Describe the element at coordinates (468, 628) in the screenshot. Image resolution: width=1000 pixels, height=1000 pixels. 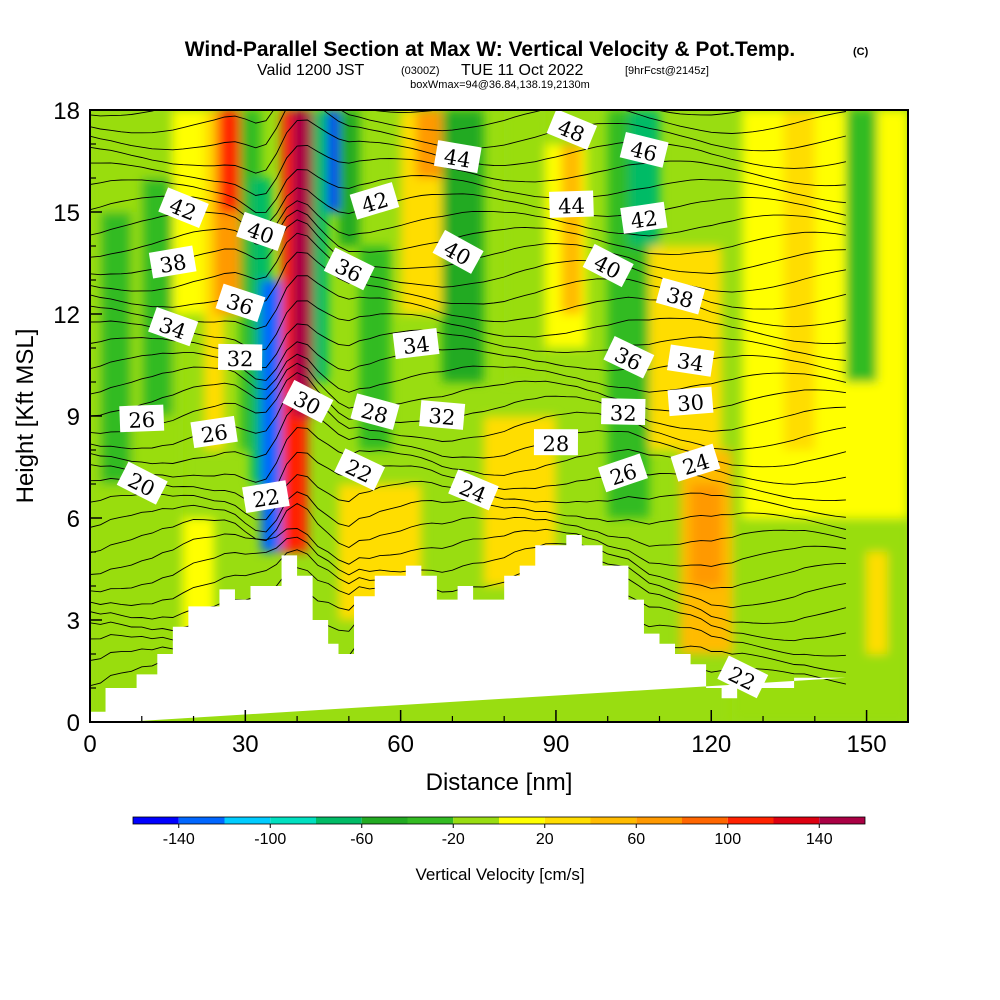
I see `terrain-mask` at that location.